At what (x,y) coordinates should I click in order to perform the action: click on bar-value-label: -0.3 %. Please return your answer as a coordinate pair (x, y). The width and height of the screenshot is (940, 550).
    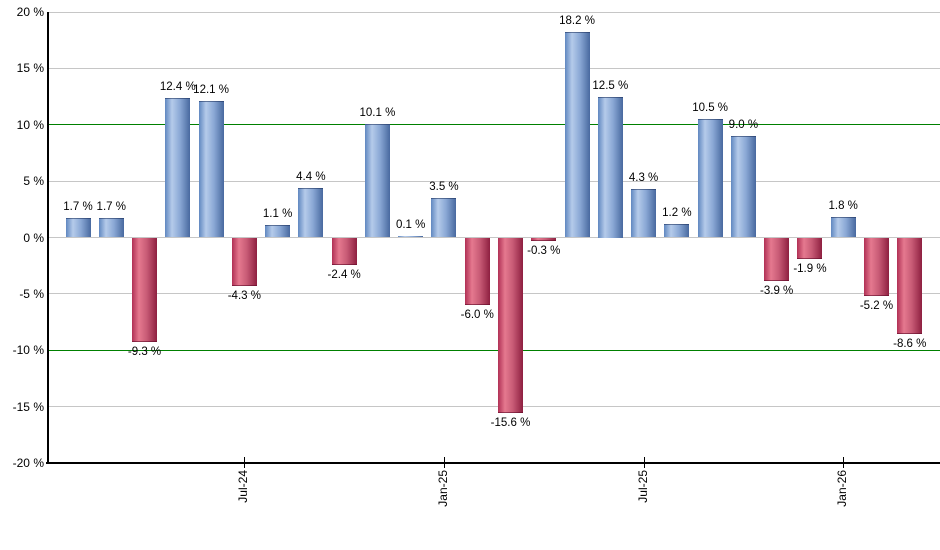
    Looking at the image, I should click on (544, 250).